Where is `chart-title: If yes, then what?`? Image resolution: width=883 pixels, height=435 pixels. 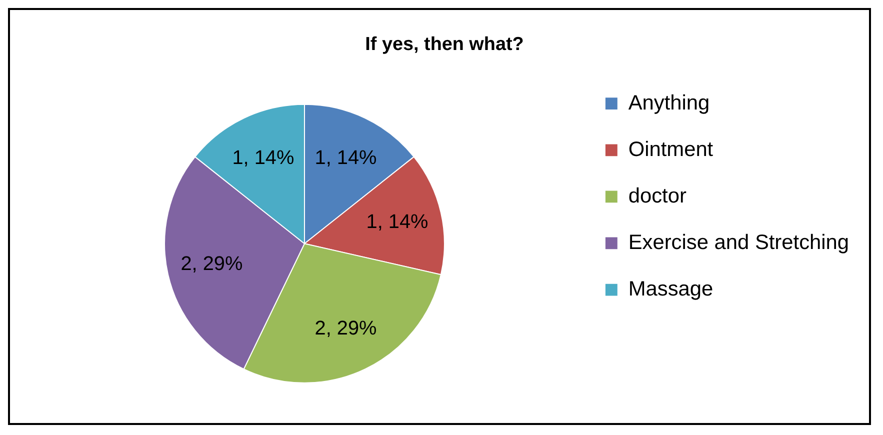
chart-title: If yes, then what? is located at coordinates (444, 43).